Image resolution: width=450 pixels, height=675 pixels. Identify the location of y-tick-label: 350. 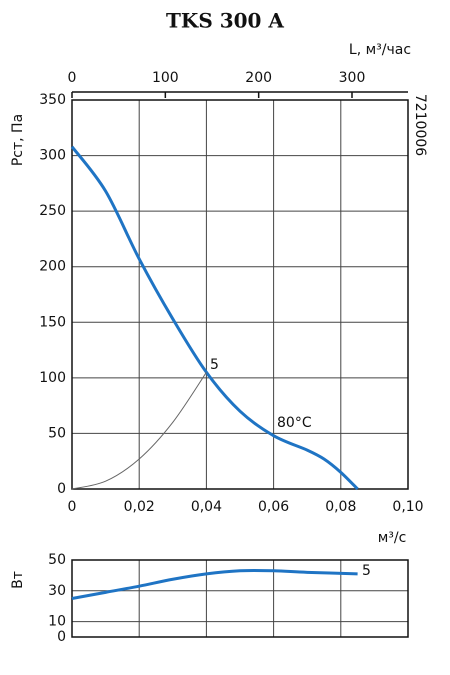
(52, 100).